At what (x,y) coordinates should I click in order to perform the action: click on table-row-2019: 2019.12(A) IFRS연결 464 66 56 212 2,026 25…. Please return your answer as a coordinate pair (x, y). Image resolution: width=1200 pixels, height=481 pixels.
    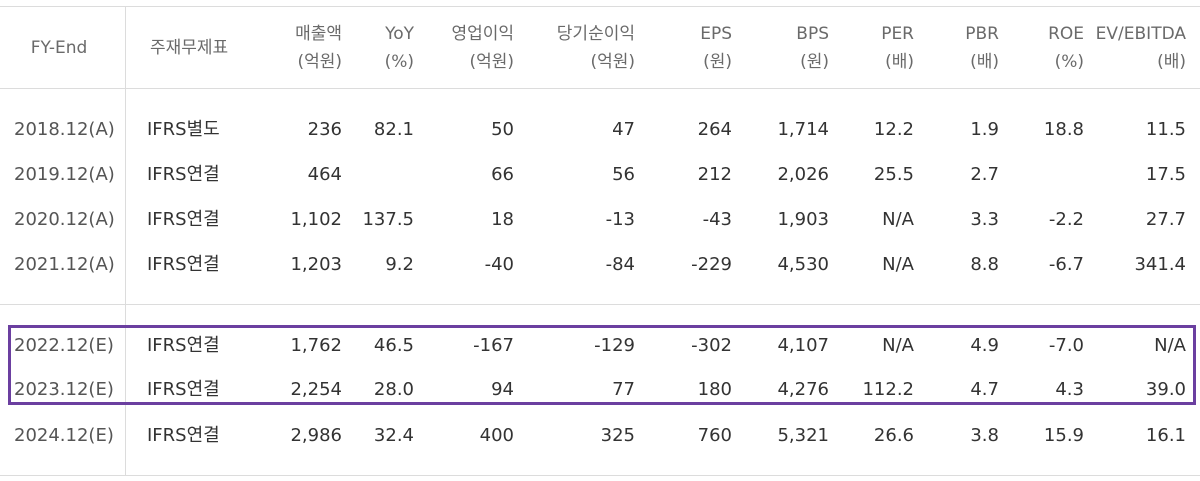
    Looking at the image, I should click on (600, 175).